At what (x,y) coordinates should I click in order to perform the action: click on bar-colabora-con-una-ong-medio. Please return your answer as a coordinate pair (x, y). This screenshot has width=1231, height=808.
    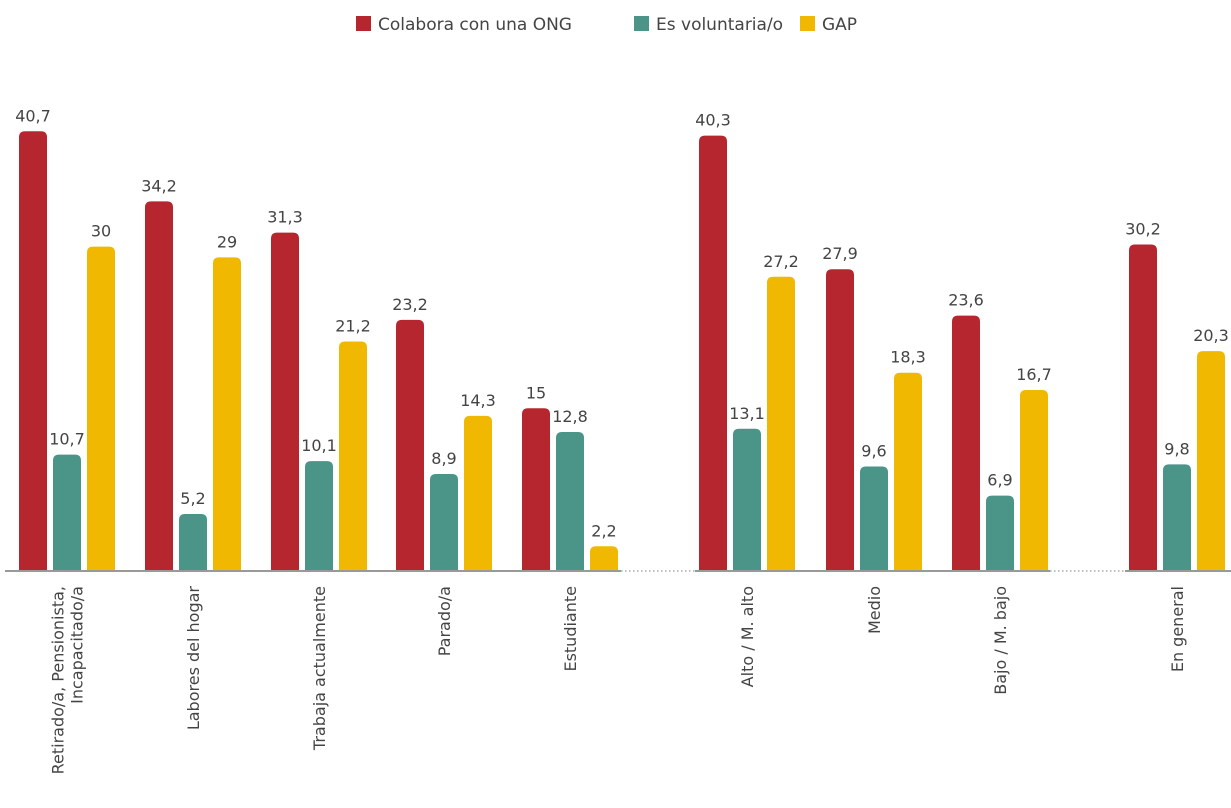
    Looking at the image, I should click on (840, 419).